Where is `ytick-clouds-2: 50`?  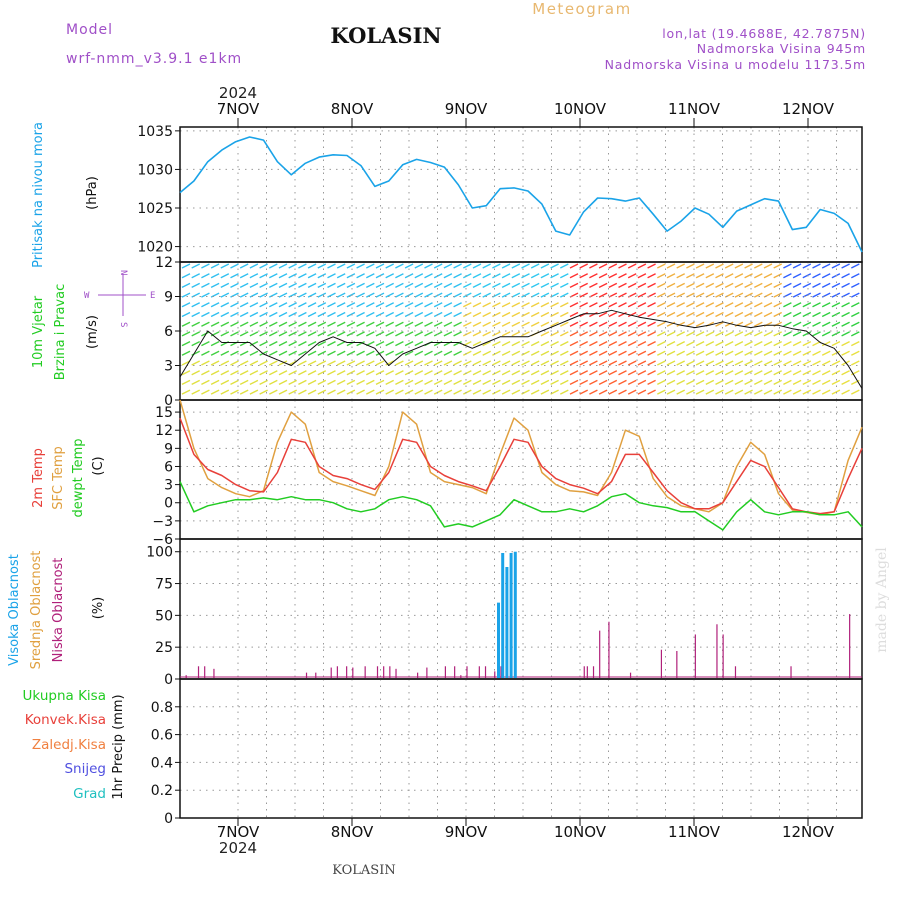
ytick-clouds-2: 50 is located at coordinates (164, 616).